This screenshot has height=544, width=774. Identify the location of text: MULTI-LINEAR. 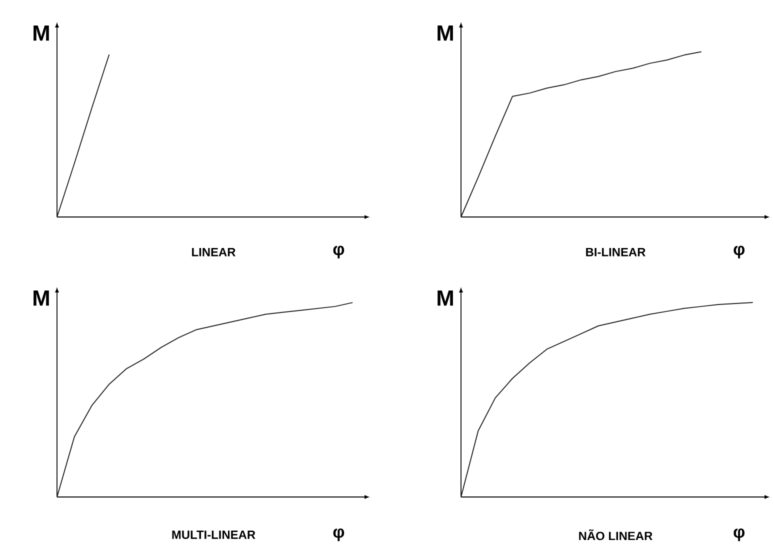
(214, 534).